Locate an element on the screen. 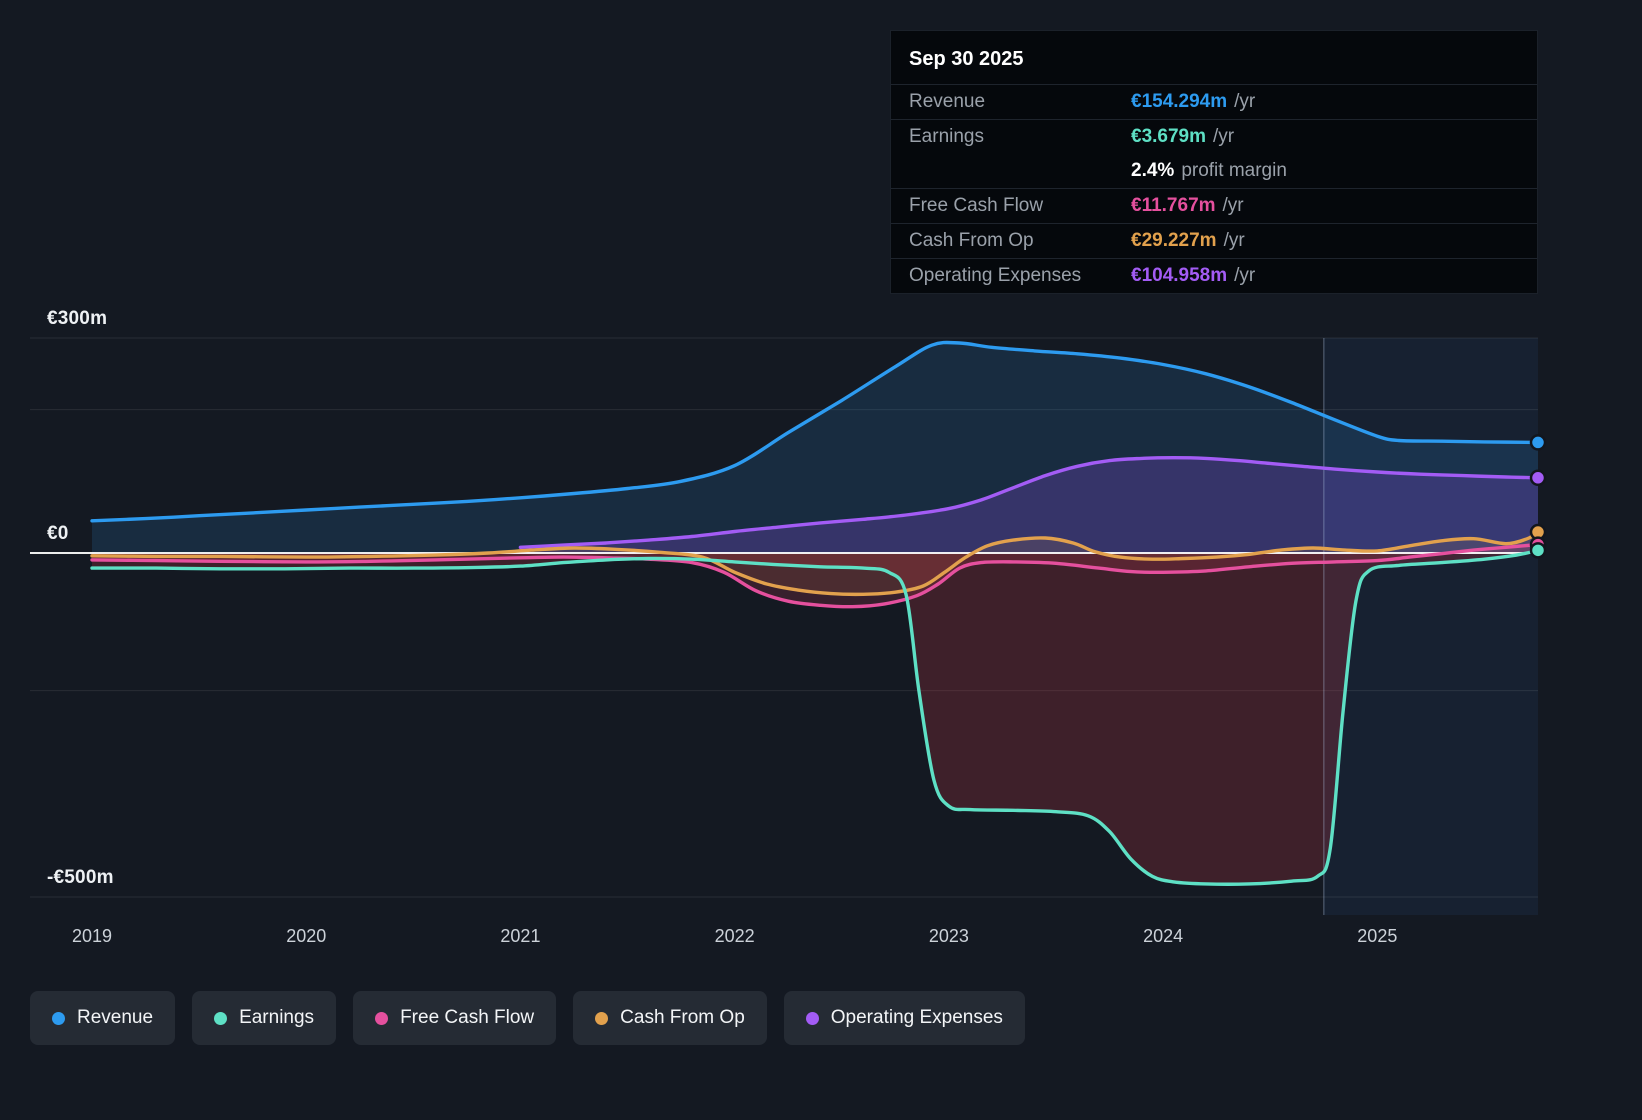 The image size is (1642, 1120). tooltip-label: Earnings is located at coordinates (946, 136).